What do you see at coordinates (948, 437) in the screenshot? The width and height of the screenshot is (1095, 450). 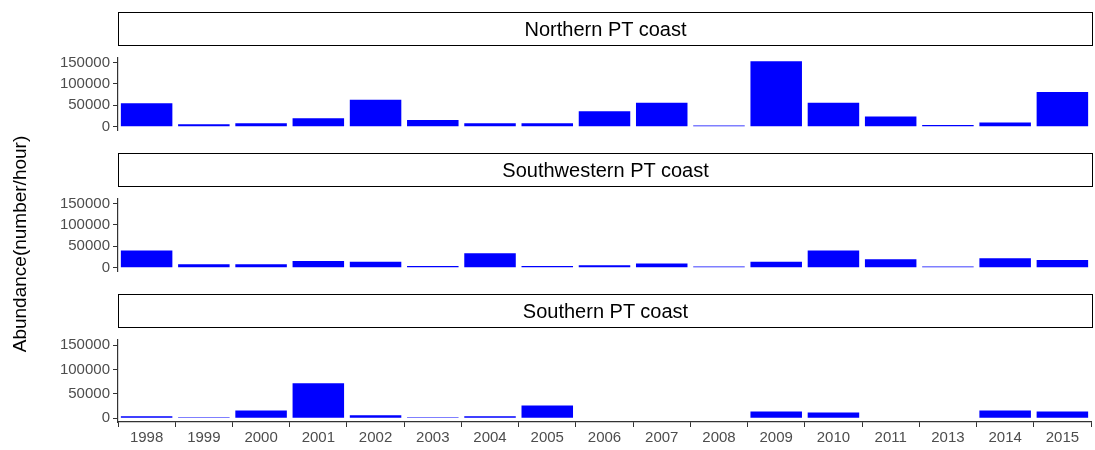 I see `x-tick-label: 2013` at bounding box center [948, 437].